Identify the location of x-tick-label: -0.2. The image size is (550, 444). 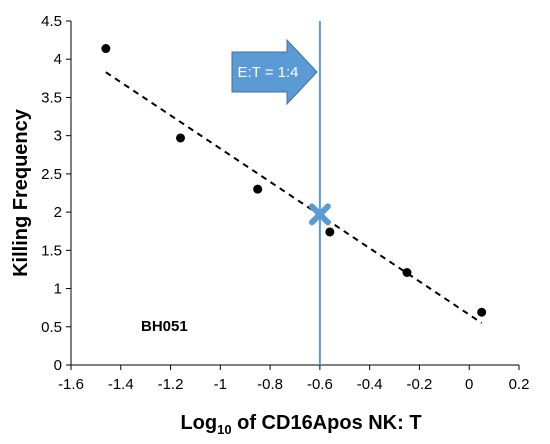
(420, 384).